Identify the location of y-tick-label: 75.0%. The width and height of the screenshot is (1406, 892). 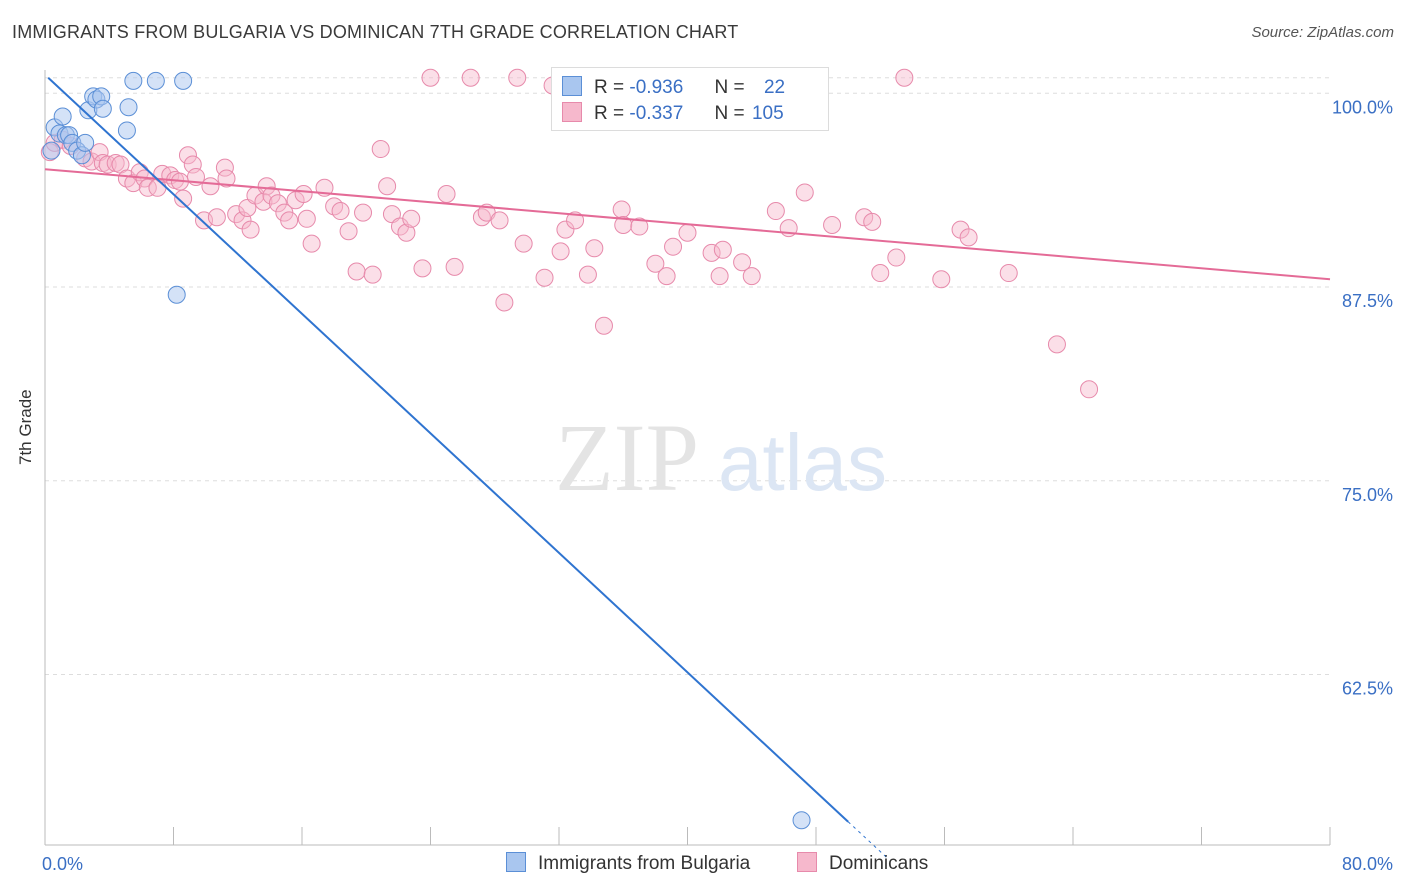
(1367, 495).